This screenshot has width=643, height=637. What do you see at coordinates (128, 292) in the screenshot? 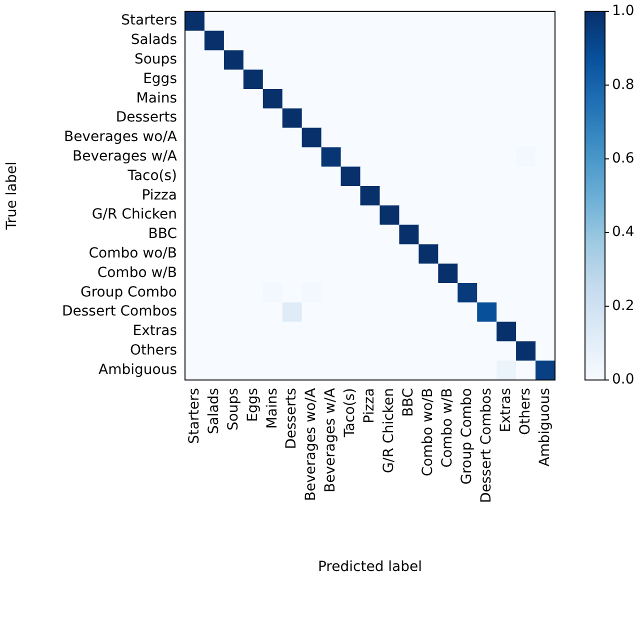
I see `y-tick-label: Group Combo` at bounding box center [128, 292].